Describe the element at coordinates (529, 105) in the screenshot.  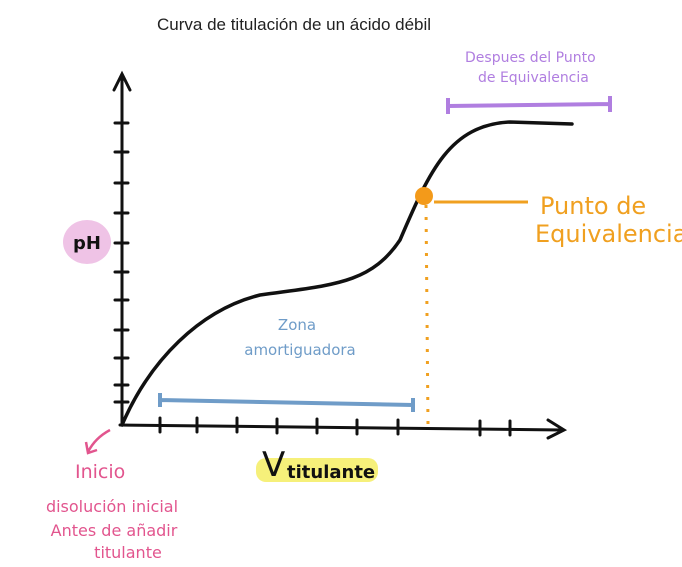
I see `after-bar` at that location.